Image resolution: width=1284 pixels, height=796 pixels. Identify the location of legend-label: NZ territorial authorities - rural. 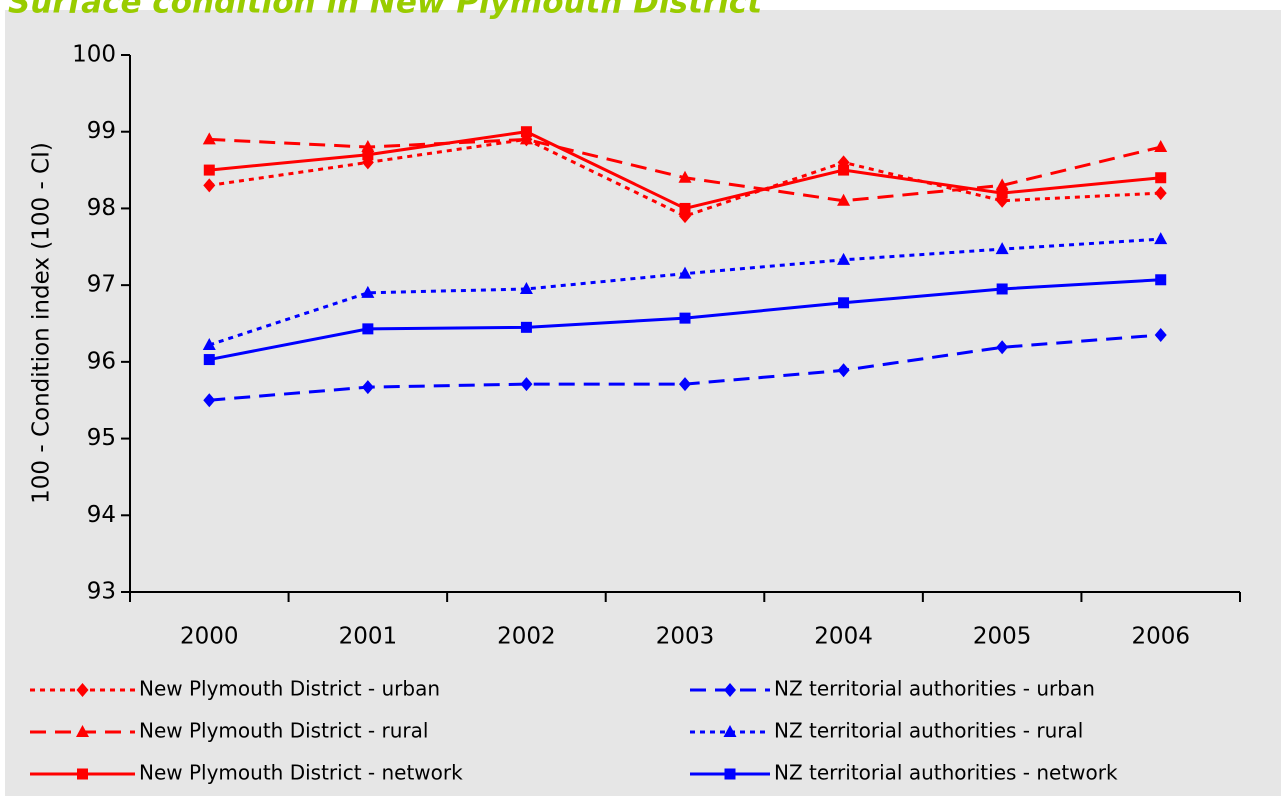
(928, 731).